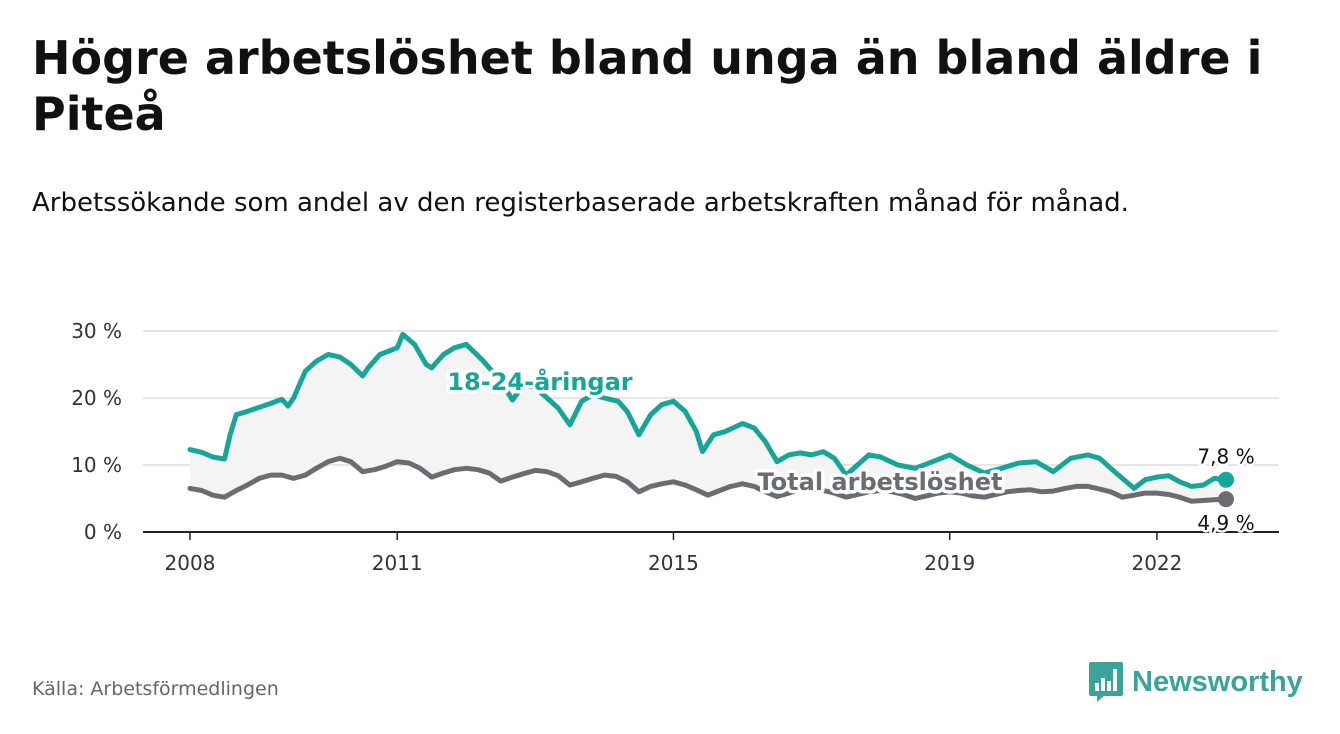  I want to click on series-line-total, so click(708, 479).